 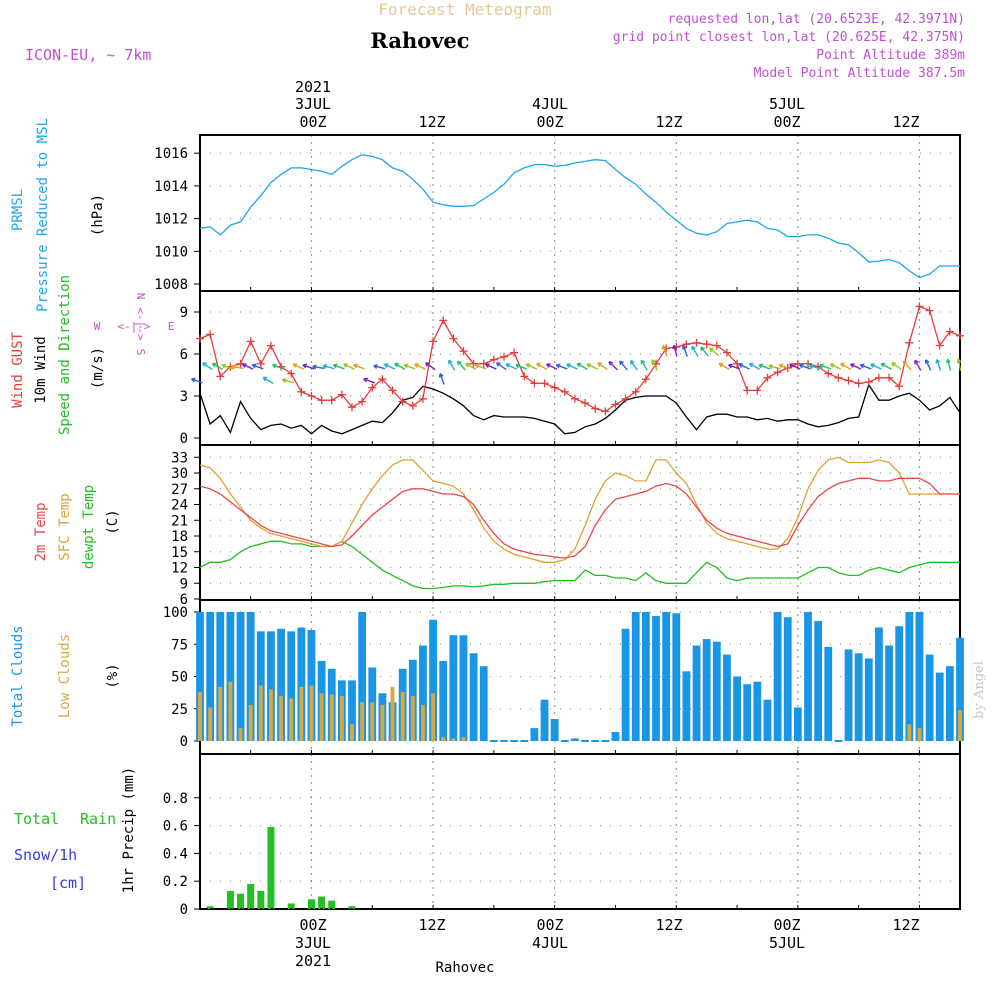 I want to click on bottom-hour-label: 00Z, so click(x=312, y=925).